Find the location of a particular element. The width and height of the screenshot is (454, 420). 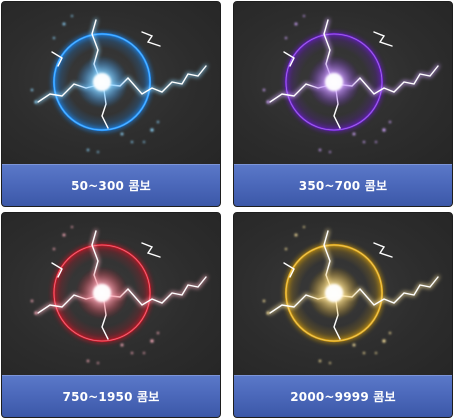

combo-range-label: 2000~9999 콤보 is located at coordinates (343, 396).